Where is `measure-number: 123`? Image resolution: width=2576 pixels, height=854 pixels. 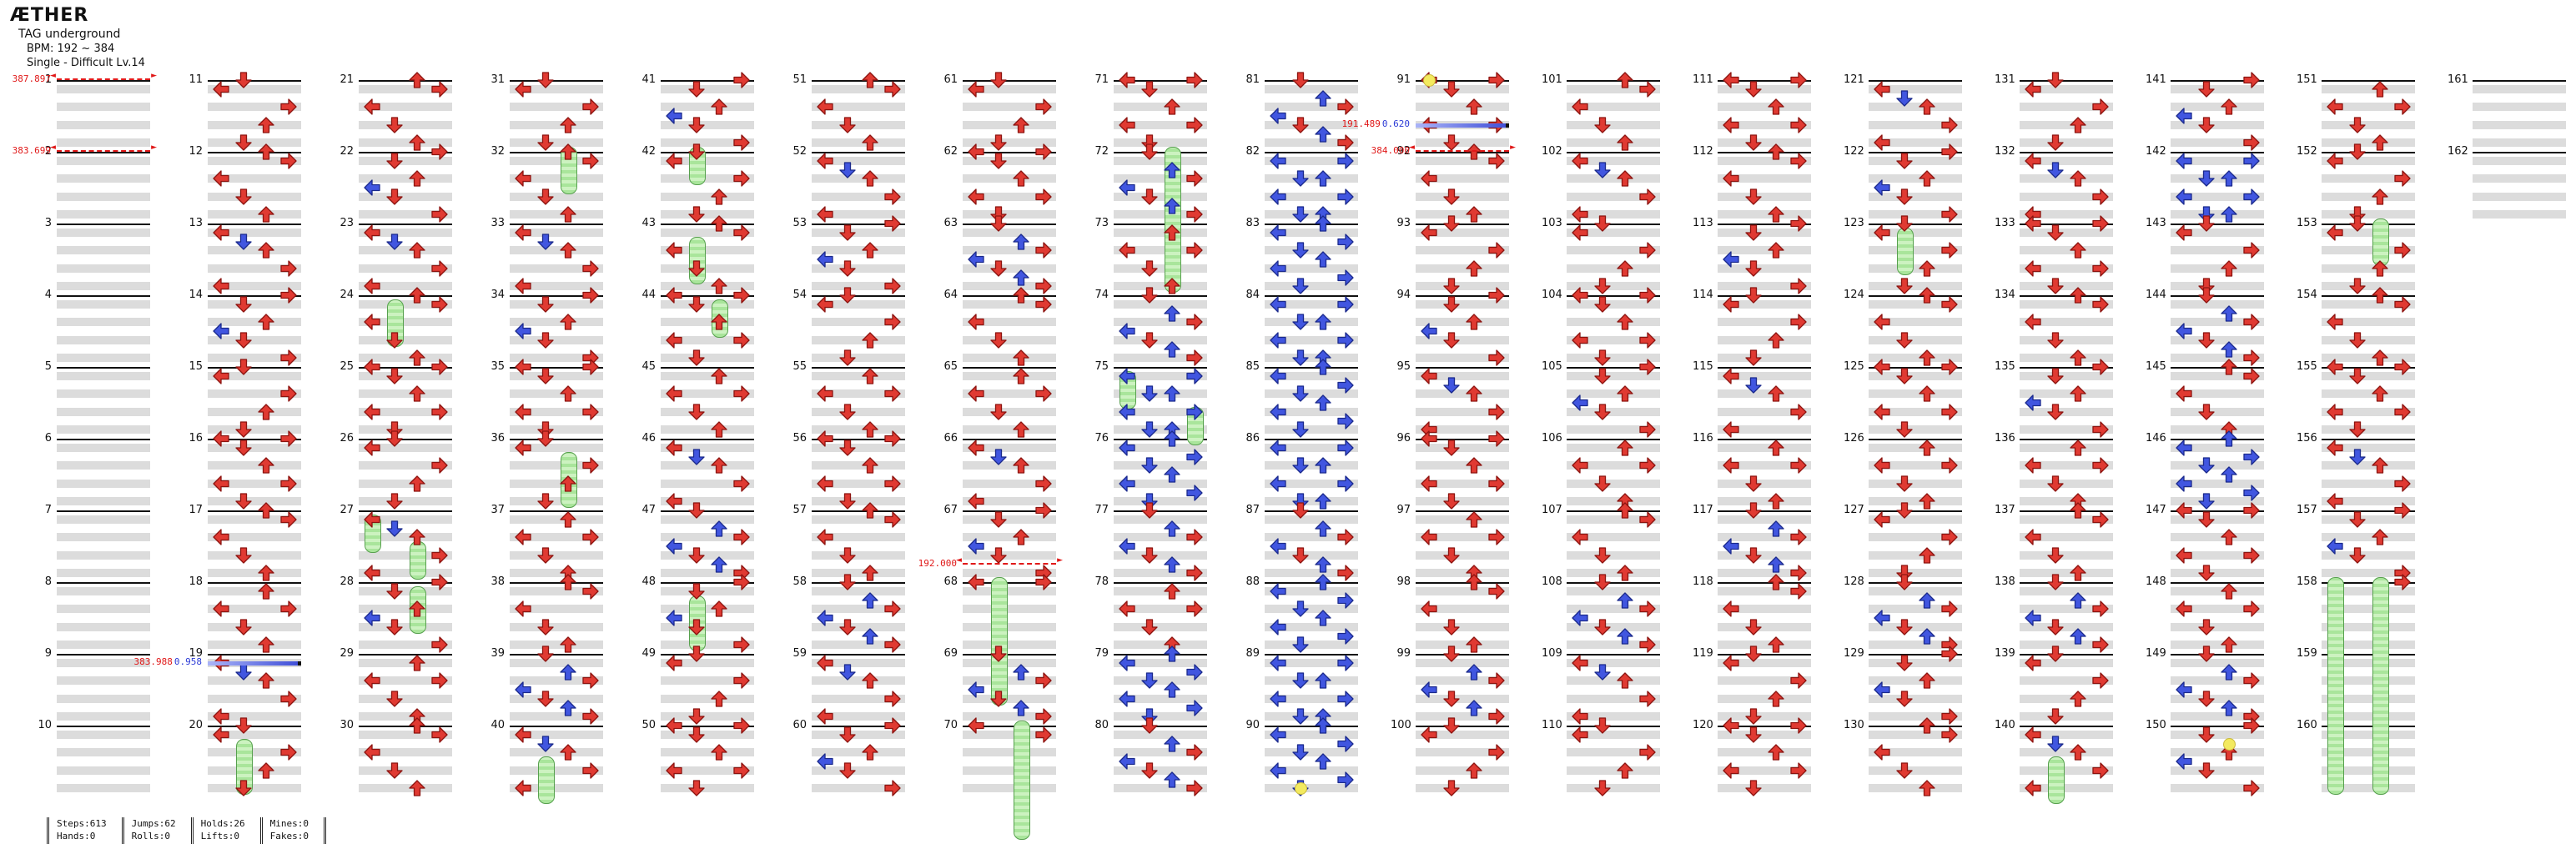 measure-number: 123 is located at coordinates (1854, 223).